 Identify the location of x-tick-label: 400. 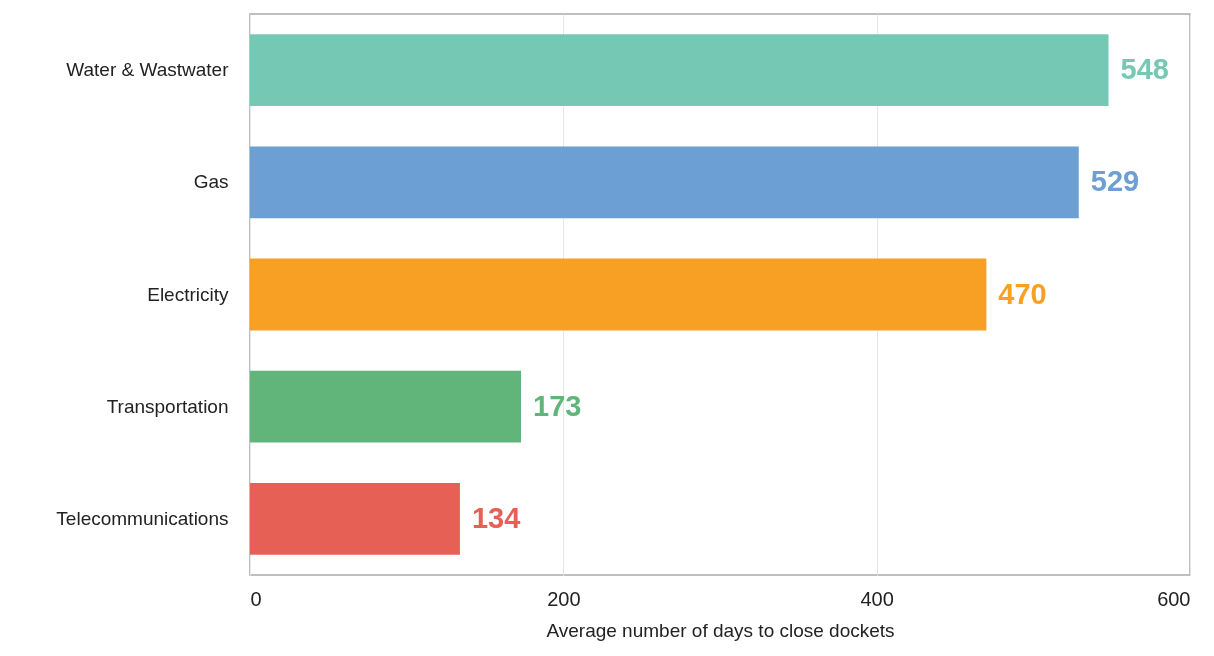
(877, 598).